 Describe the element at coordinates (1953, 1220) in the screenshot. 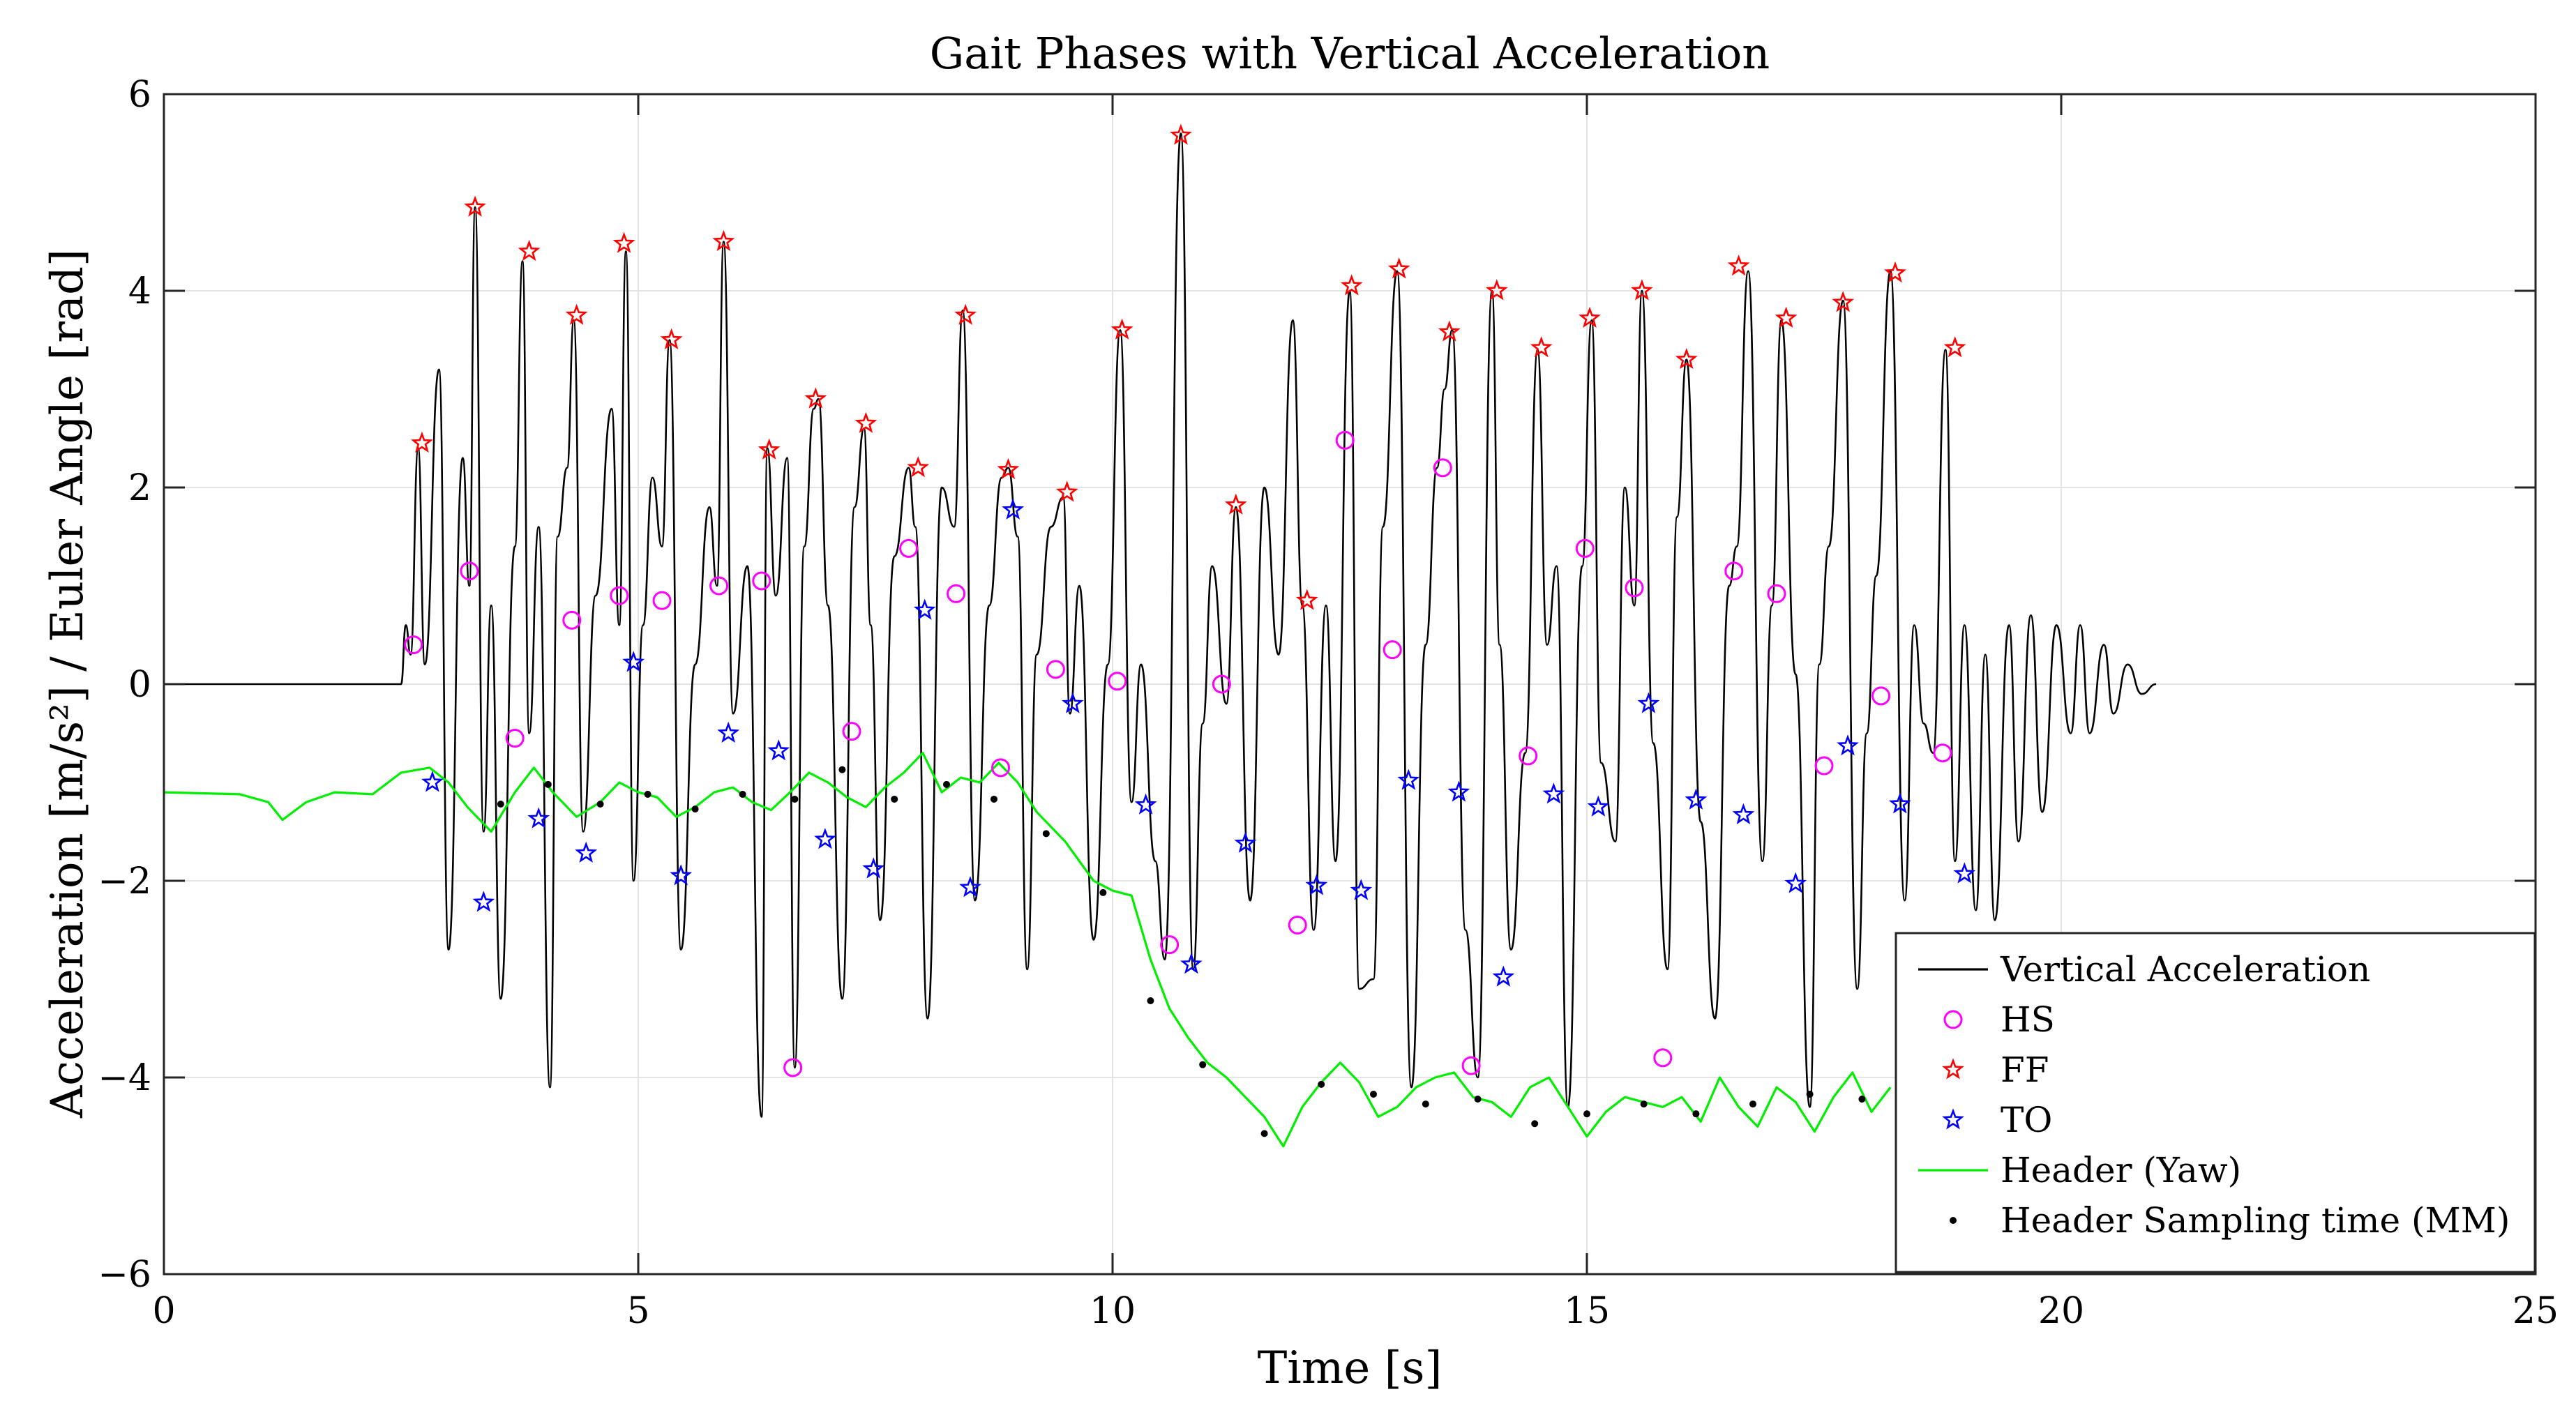

I see `legend-dot-symbol` at that location.